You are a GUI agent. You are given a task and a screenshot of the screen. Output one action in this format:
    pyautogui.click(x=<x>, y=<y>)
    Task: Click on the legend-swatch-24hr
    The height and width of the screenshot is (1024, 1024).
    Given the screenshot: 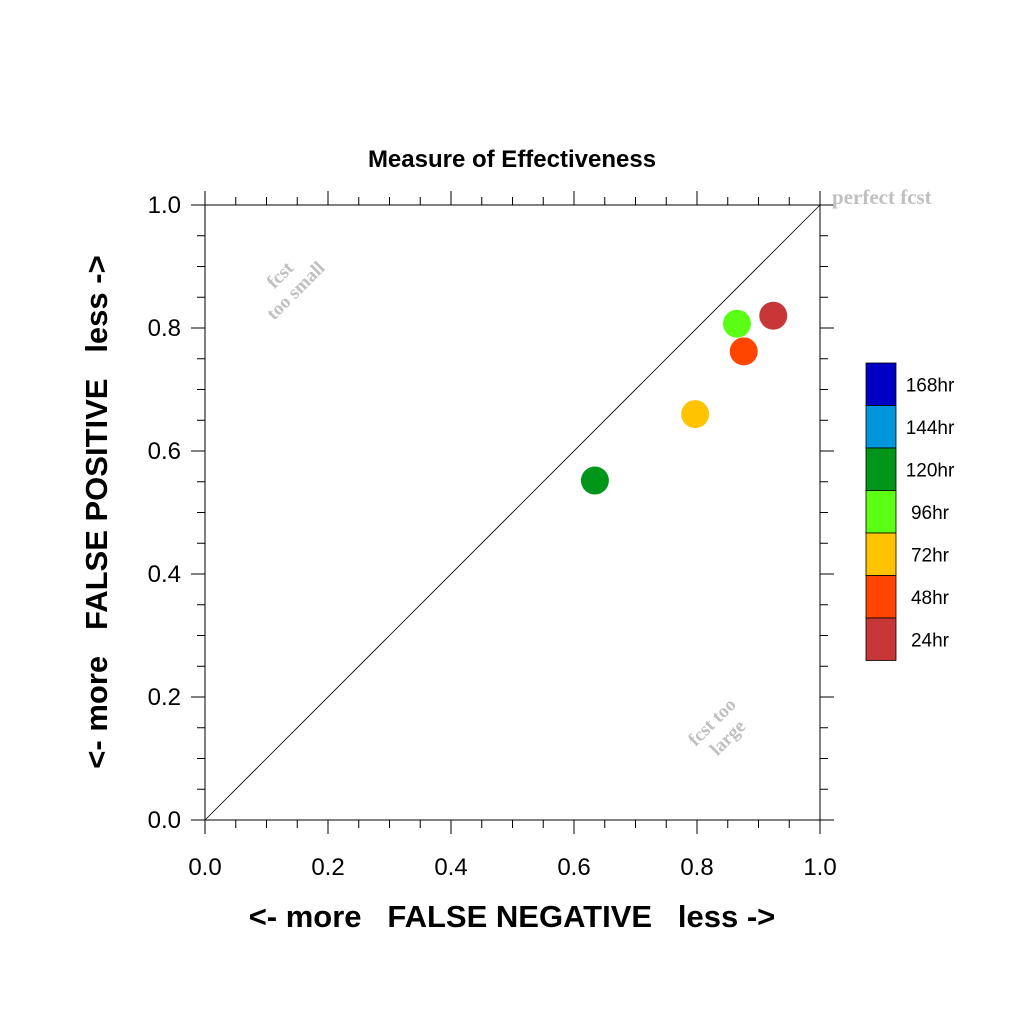 What is the action you would take?
    pyautogui.click(x=881, y=639)
    